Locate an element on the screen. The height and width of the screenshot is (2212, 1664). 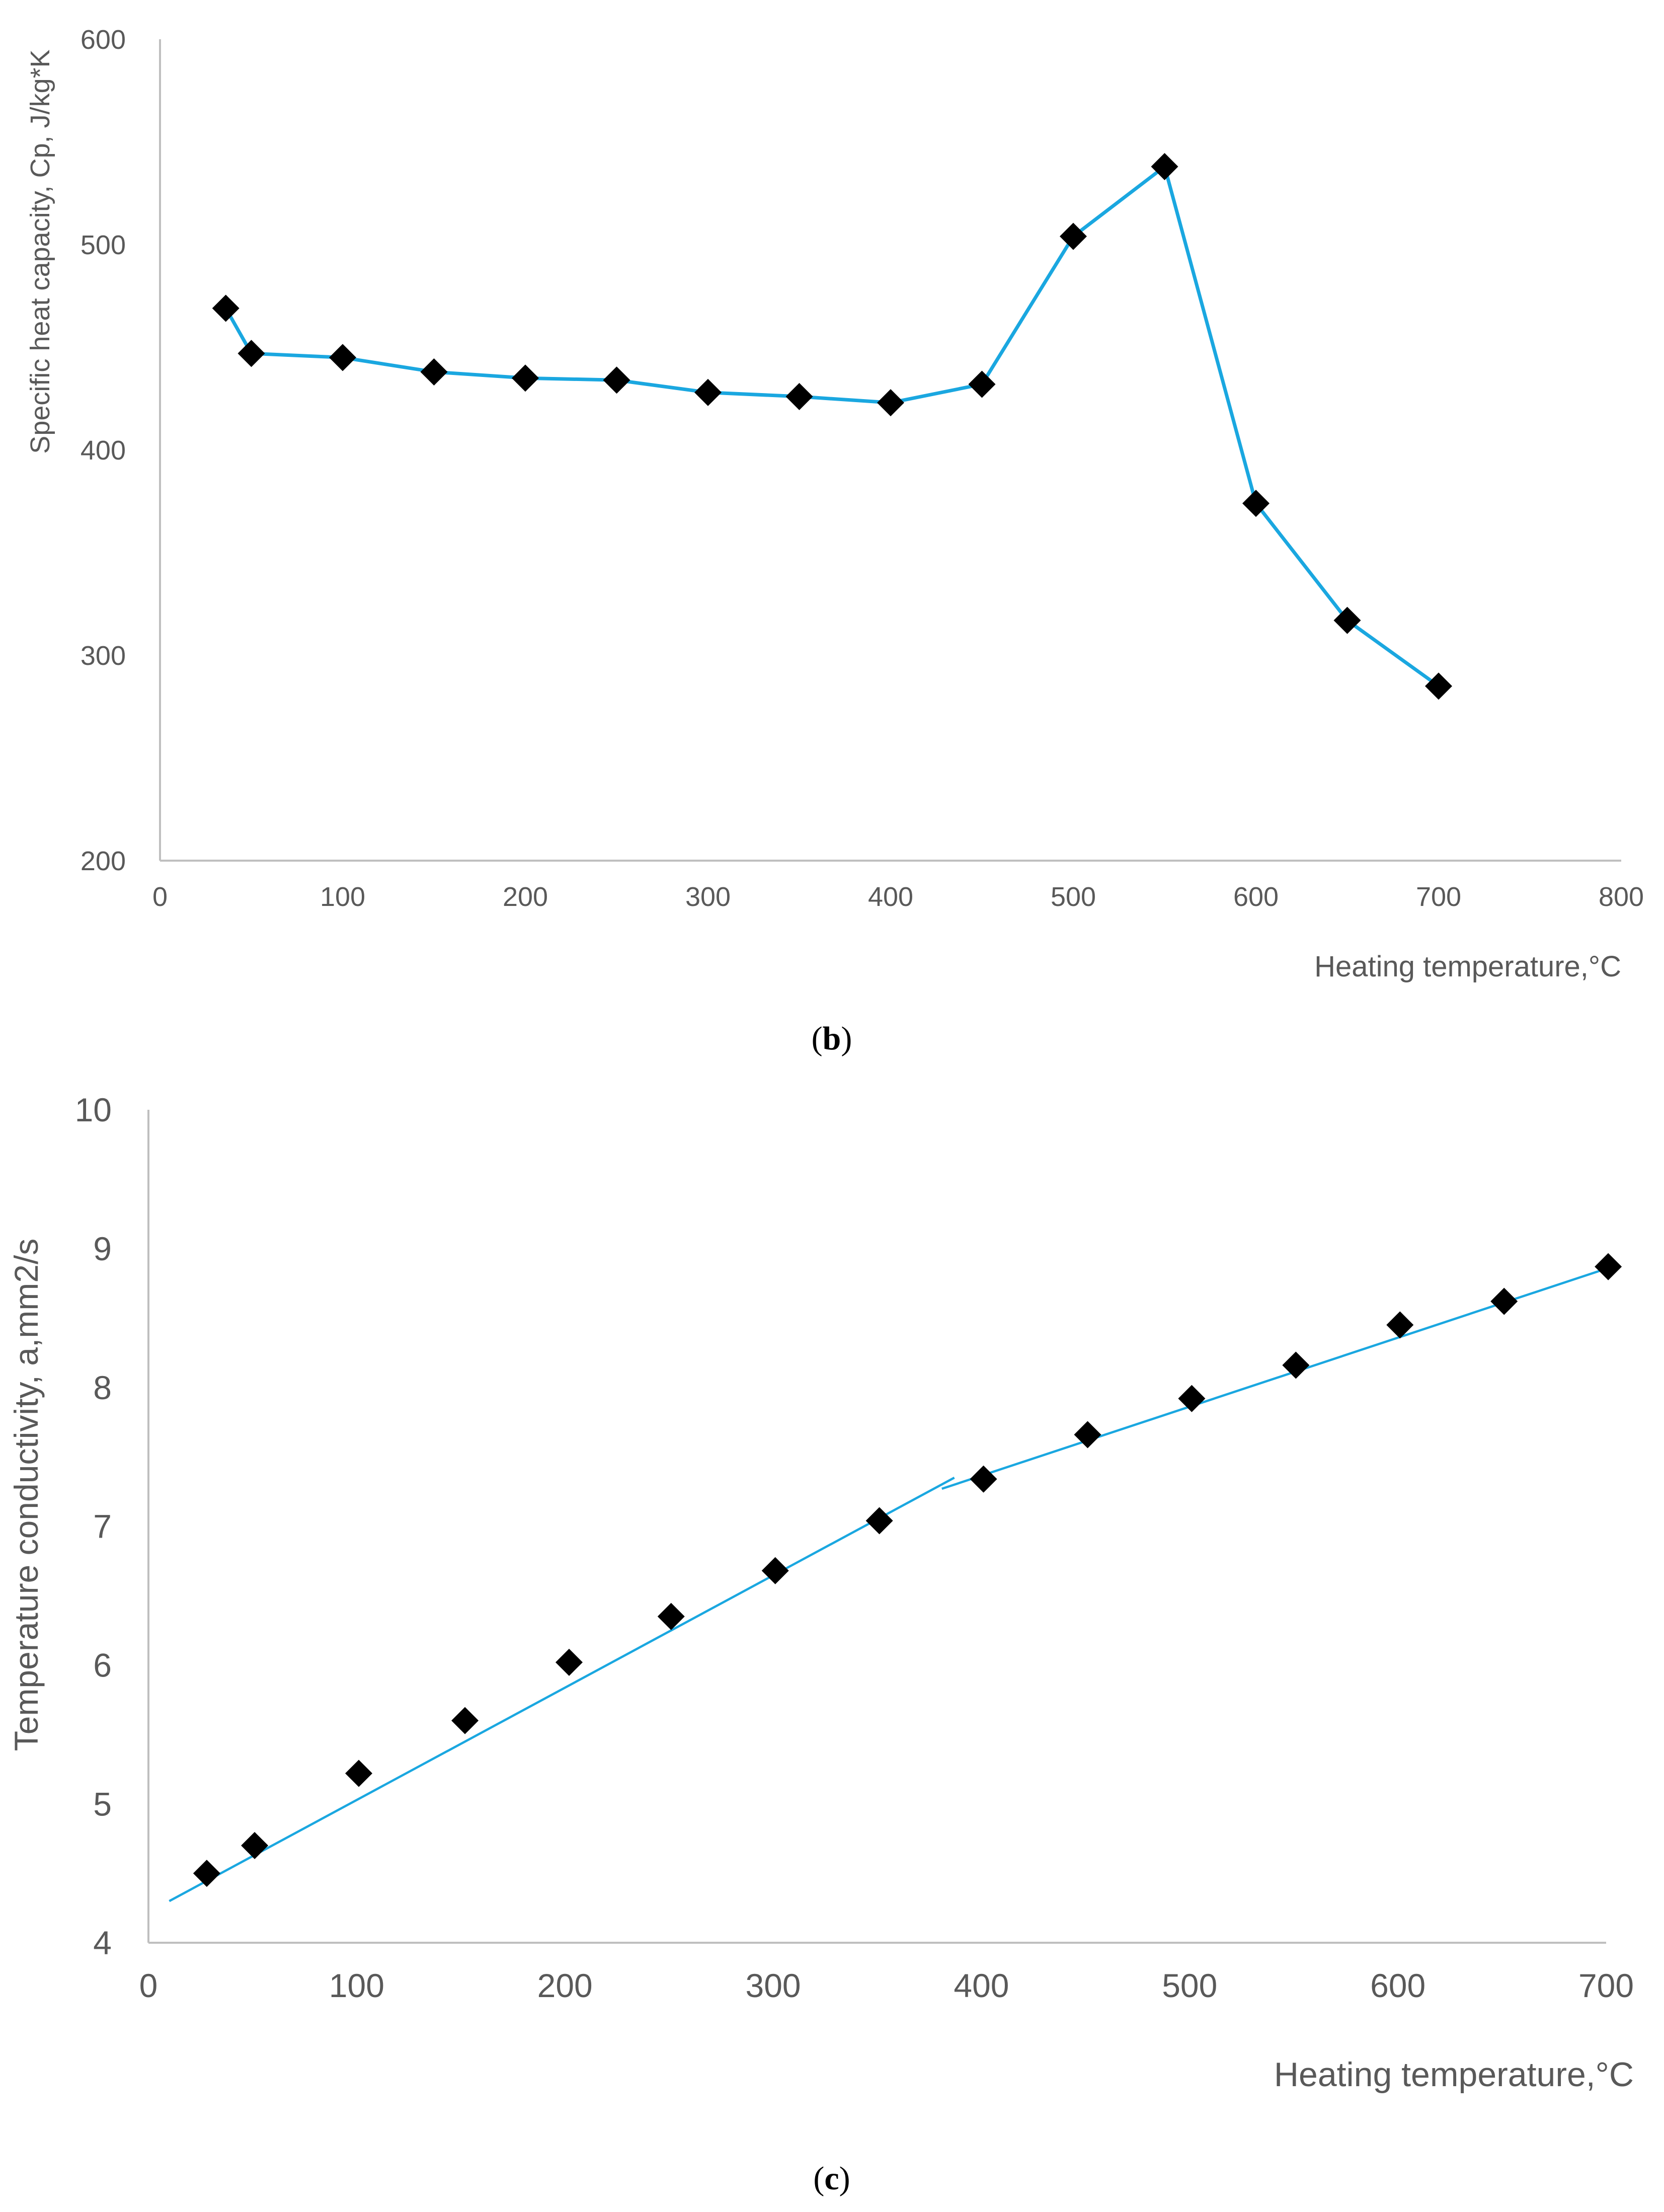
chart-c-x-tick-label: 600 is located at coordinates (1397, 1985).